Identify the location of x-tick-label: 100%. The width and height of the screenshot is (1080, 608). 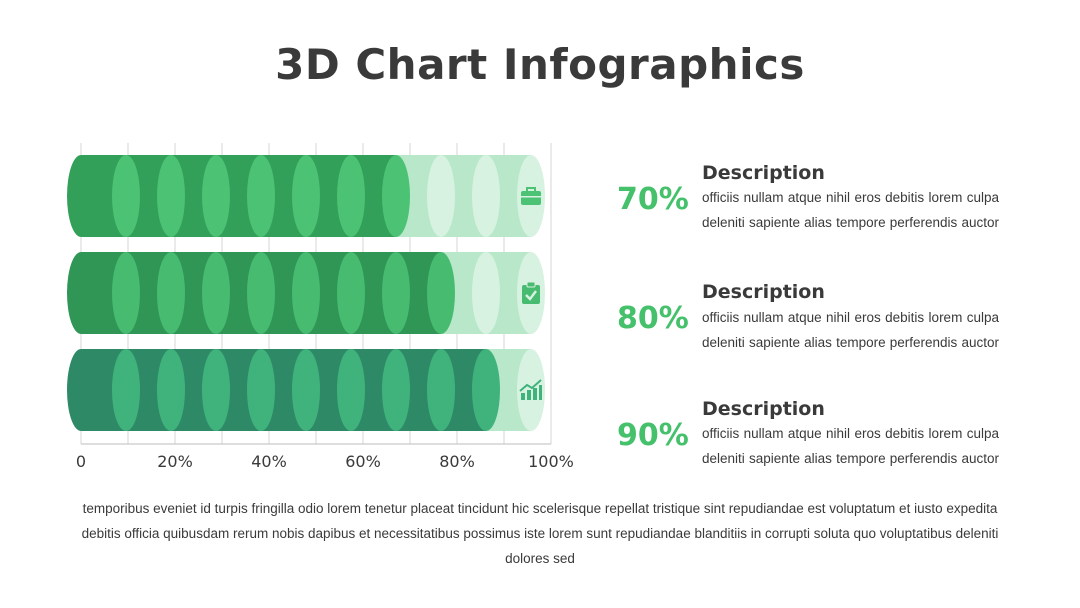
(551, 461).